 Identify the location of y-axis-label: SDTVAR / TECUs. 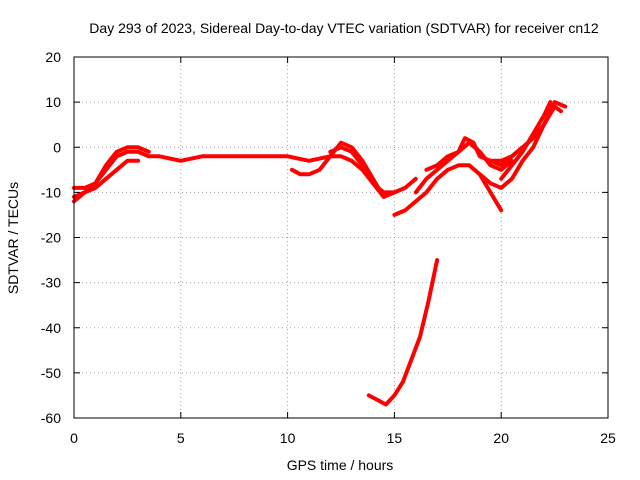
(13, 238).